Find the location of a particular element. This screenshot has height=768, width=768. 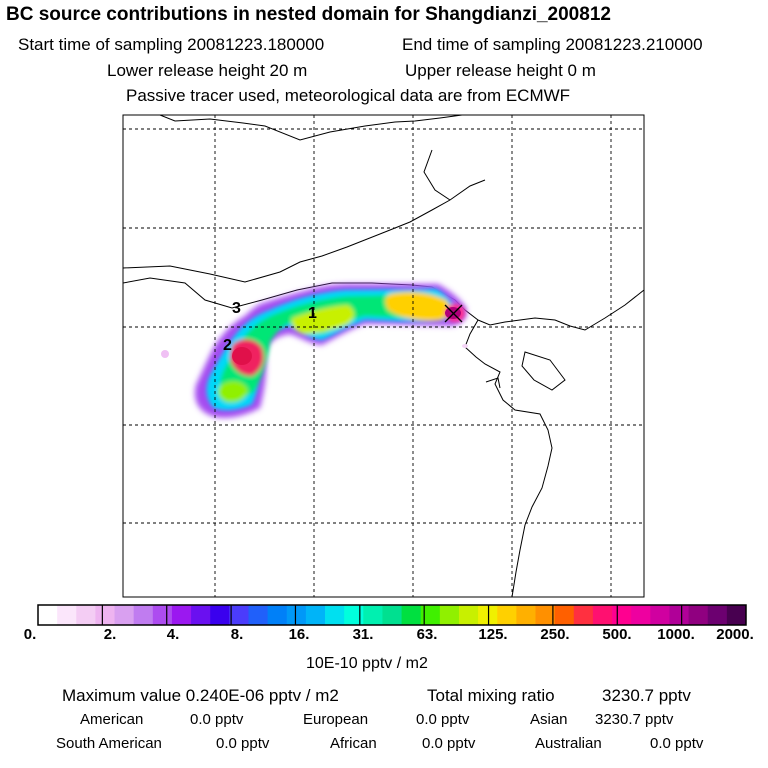

source-name-european: European is located at coordinates (336, 719).